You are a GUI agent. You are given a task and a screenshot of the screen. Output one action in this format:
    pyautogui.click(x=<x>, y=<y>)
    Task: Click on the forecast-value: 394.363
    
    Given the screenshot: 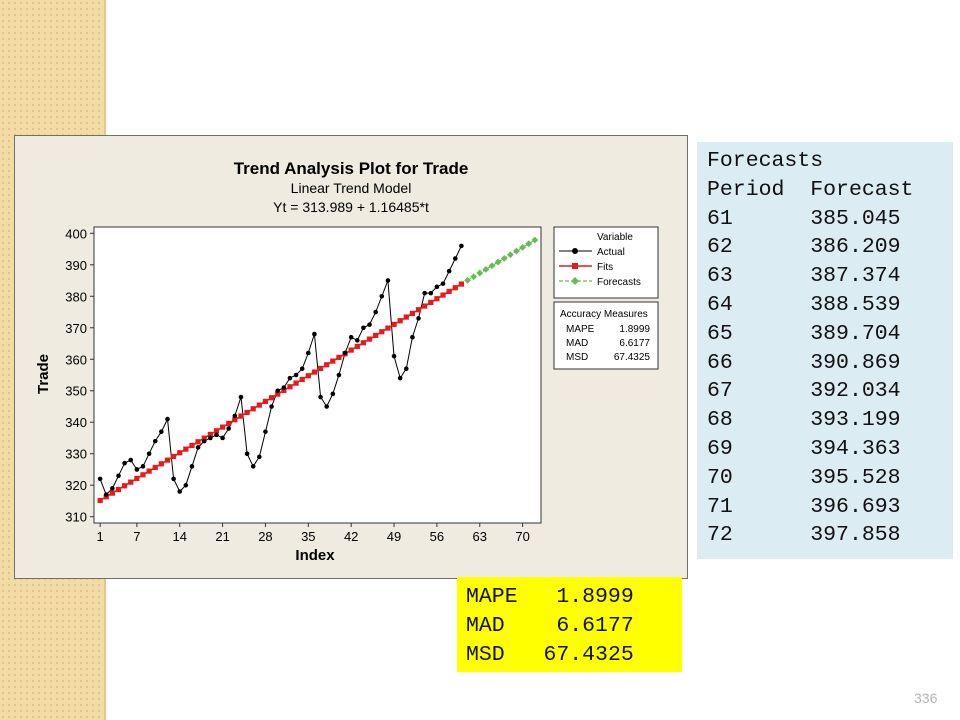 What is the action you would take?
    pyautogui.click(x=855, y=448)
    